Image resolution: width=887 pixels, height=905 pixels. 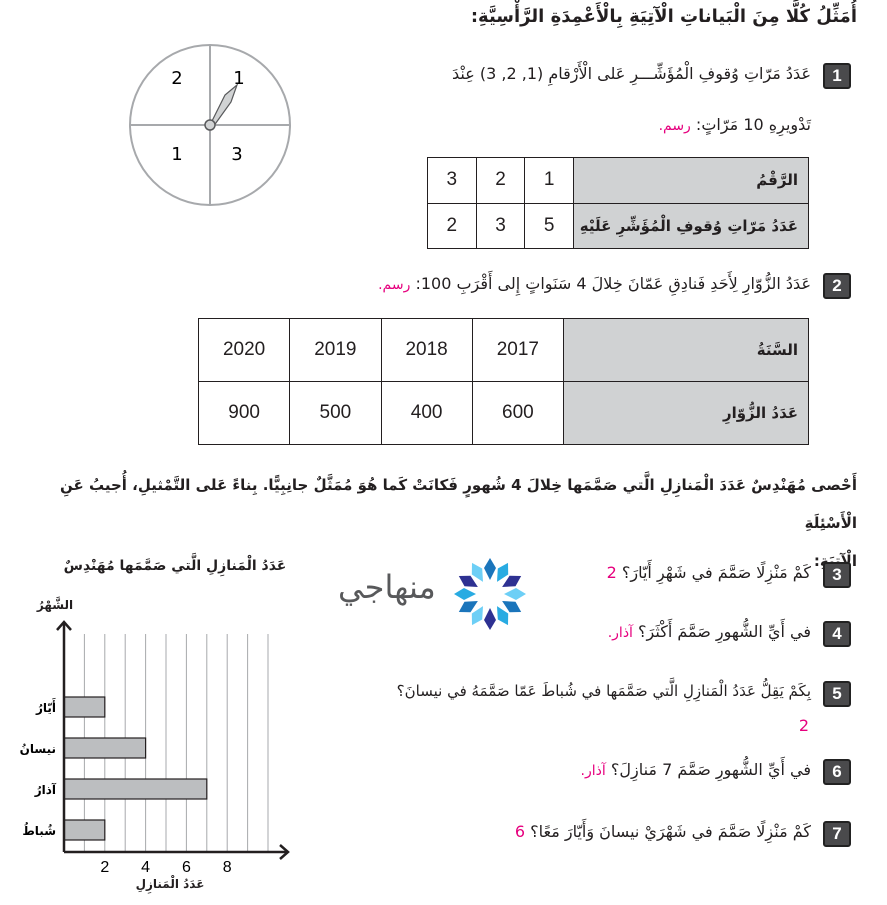 I want to click on question-number-badge: 5, so click(x=837, y=694).